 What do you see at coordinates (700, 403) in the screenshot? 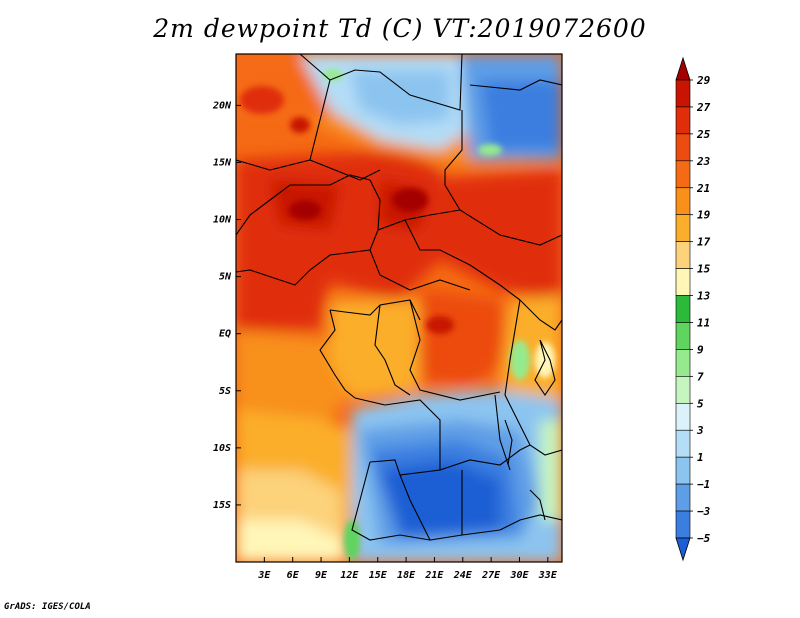
I see `colorbar-label-12: 5` at bounding box center [700, 403].